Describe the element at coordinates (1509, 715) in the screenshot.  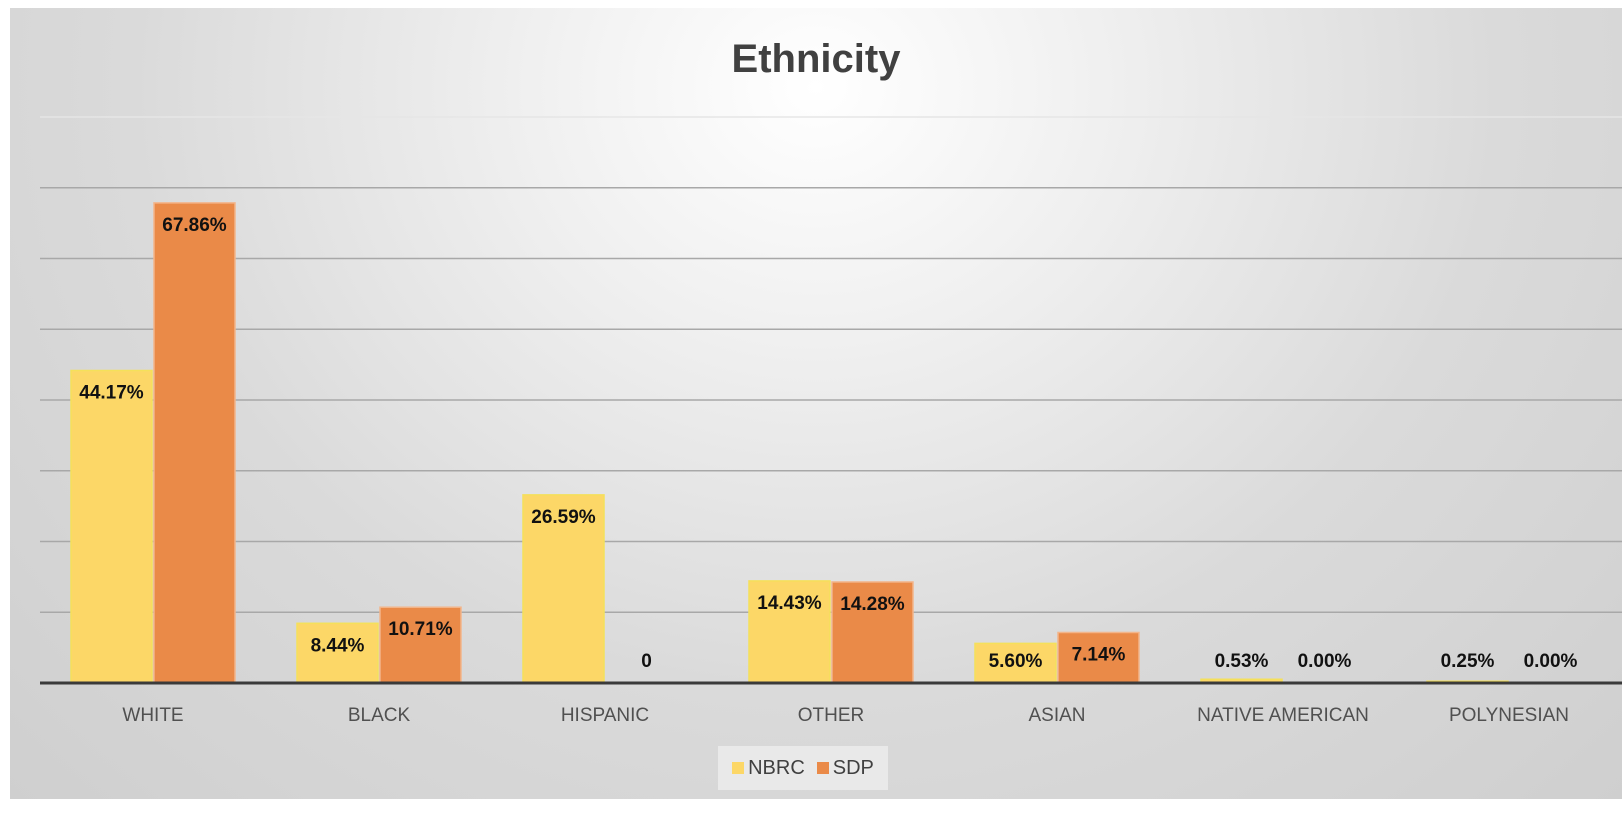
I see `x-tick-label: POLYNESIAN` at that location.